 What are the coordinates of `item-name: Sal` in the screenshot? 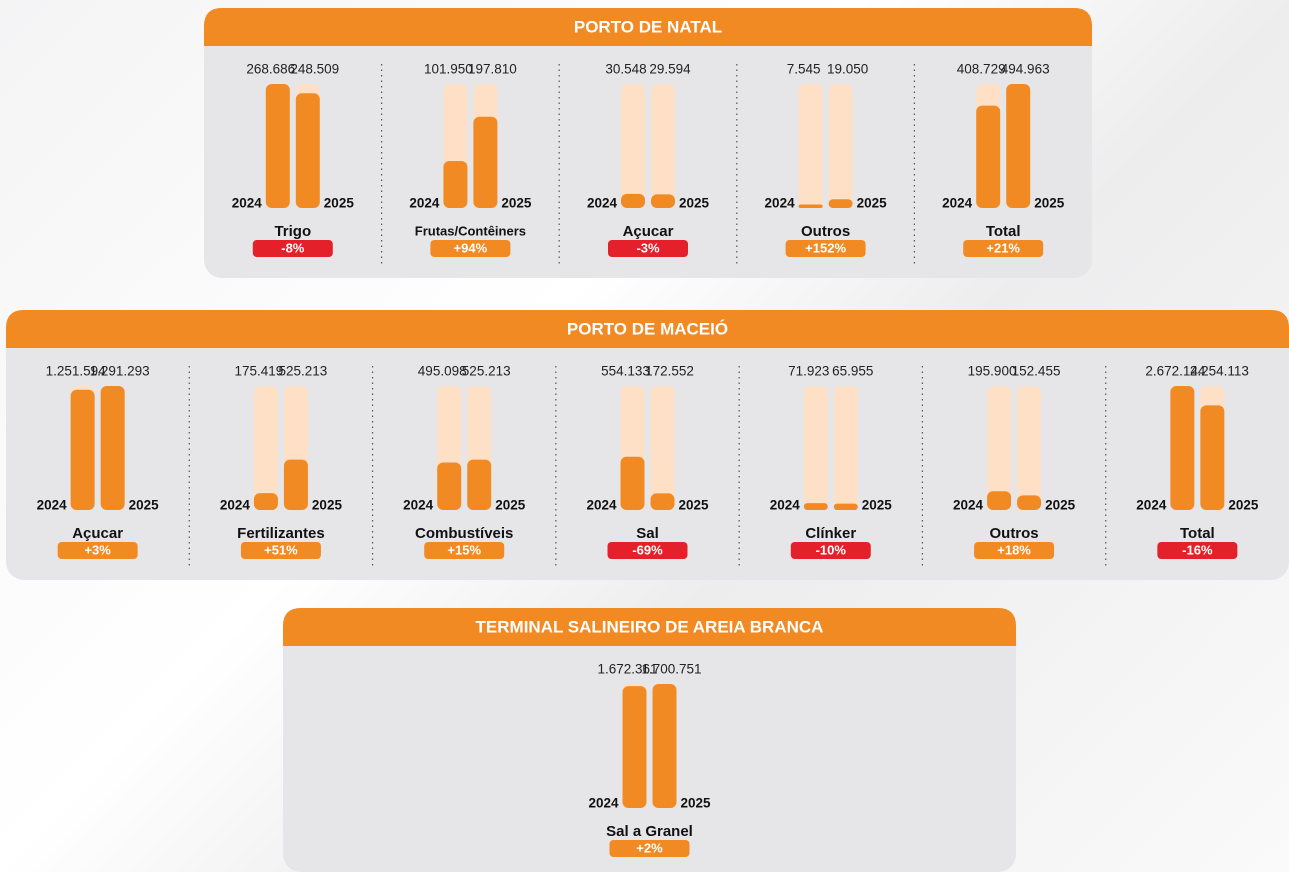 It's located at (647, 533).